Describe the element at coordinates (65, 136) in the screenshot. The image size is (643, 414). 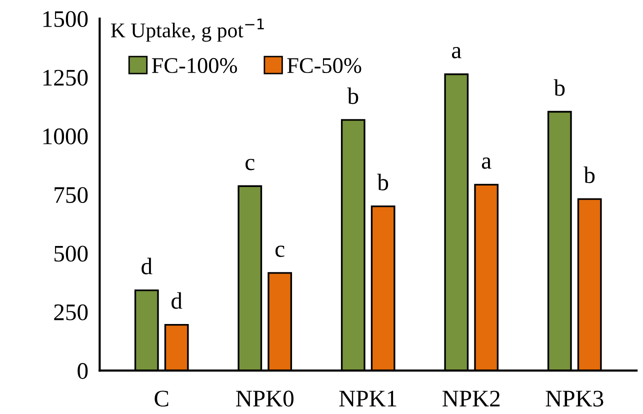
I see `y-tick-label: 1000` at that location.